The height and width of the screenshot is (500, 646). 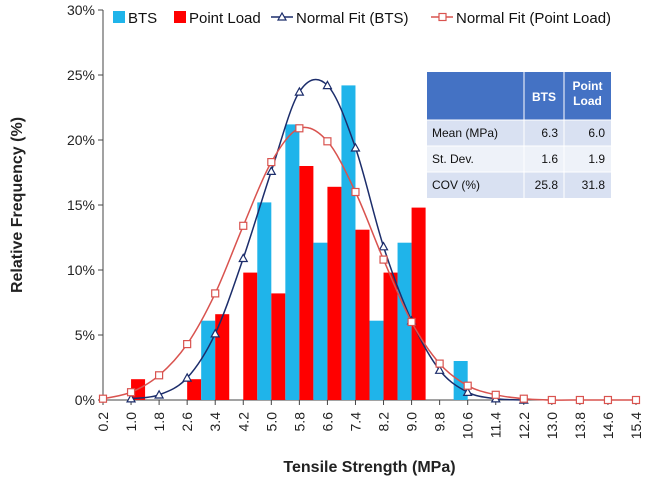 I want to click on x-tick-label: 12.2, so click(x=524, y=425).